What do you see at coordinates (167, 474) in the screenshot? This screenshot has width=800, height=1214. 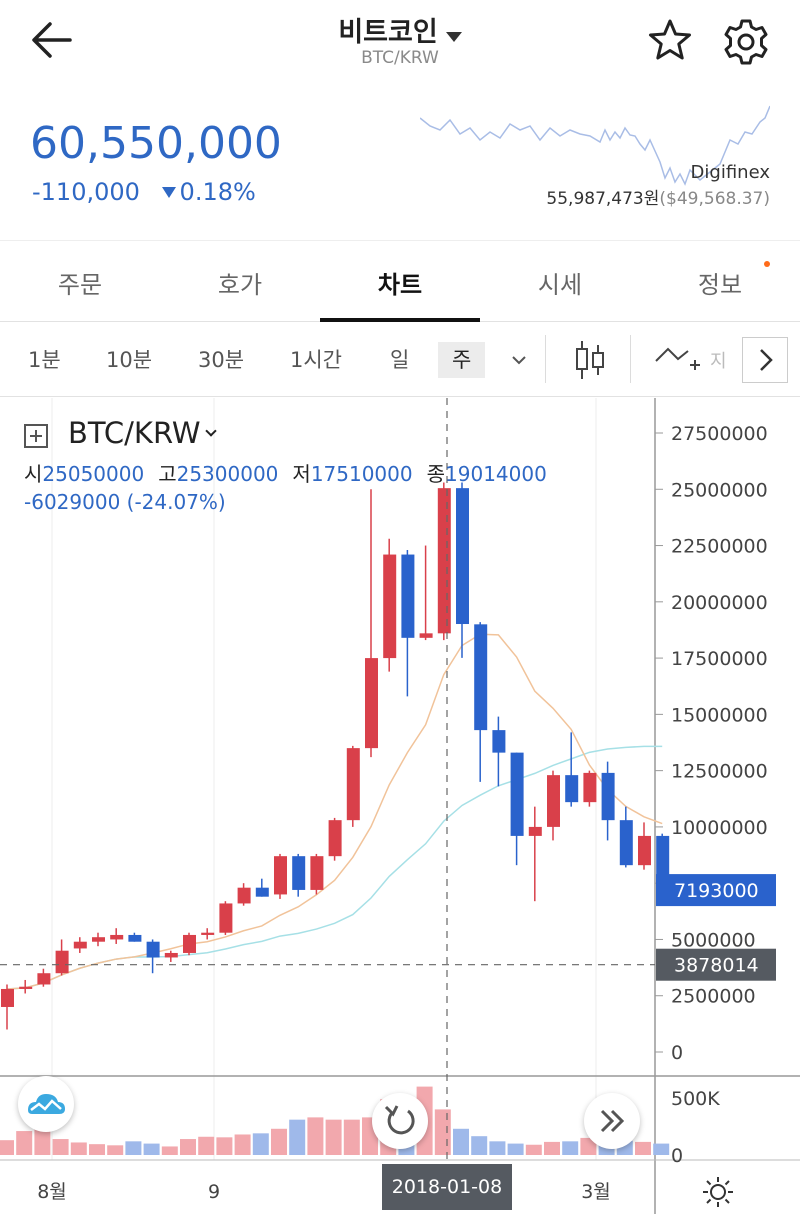 I see `high-label: 고` at bounding box center [167, 474].